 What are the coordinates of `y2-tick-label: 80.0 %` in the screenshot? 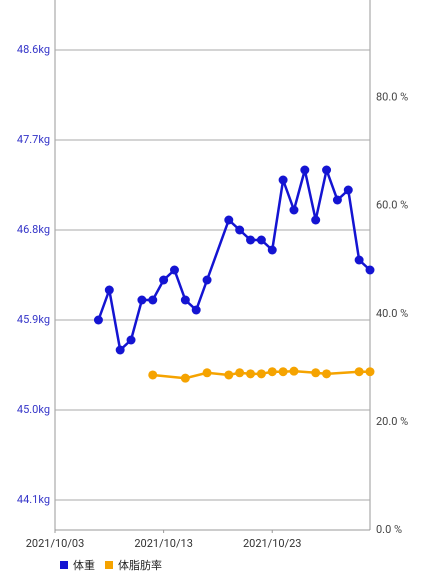 It's located at (392, 97).